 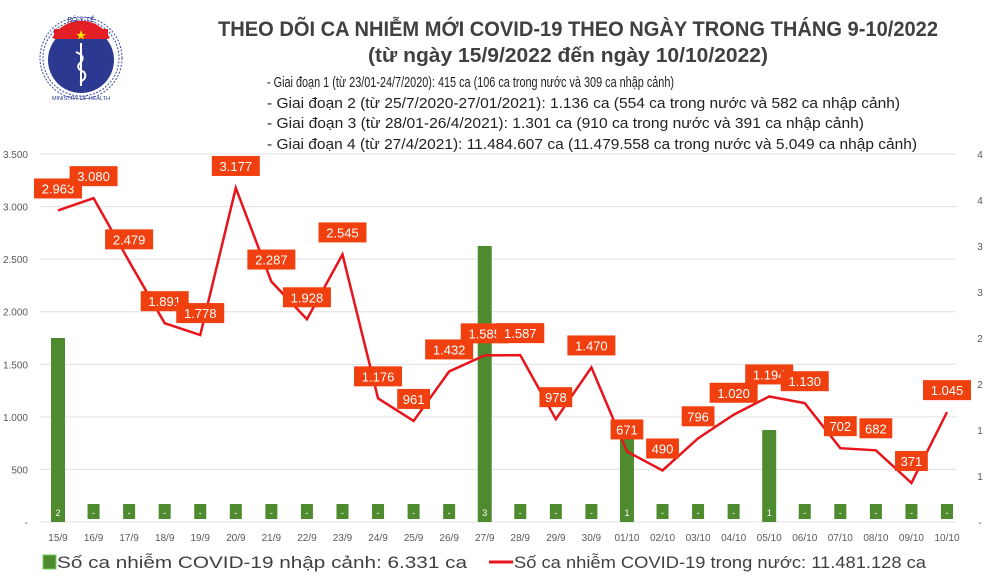 I want to click on bar-16/9, so click(x=93, y=511).